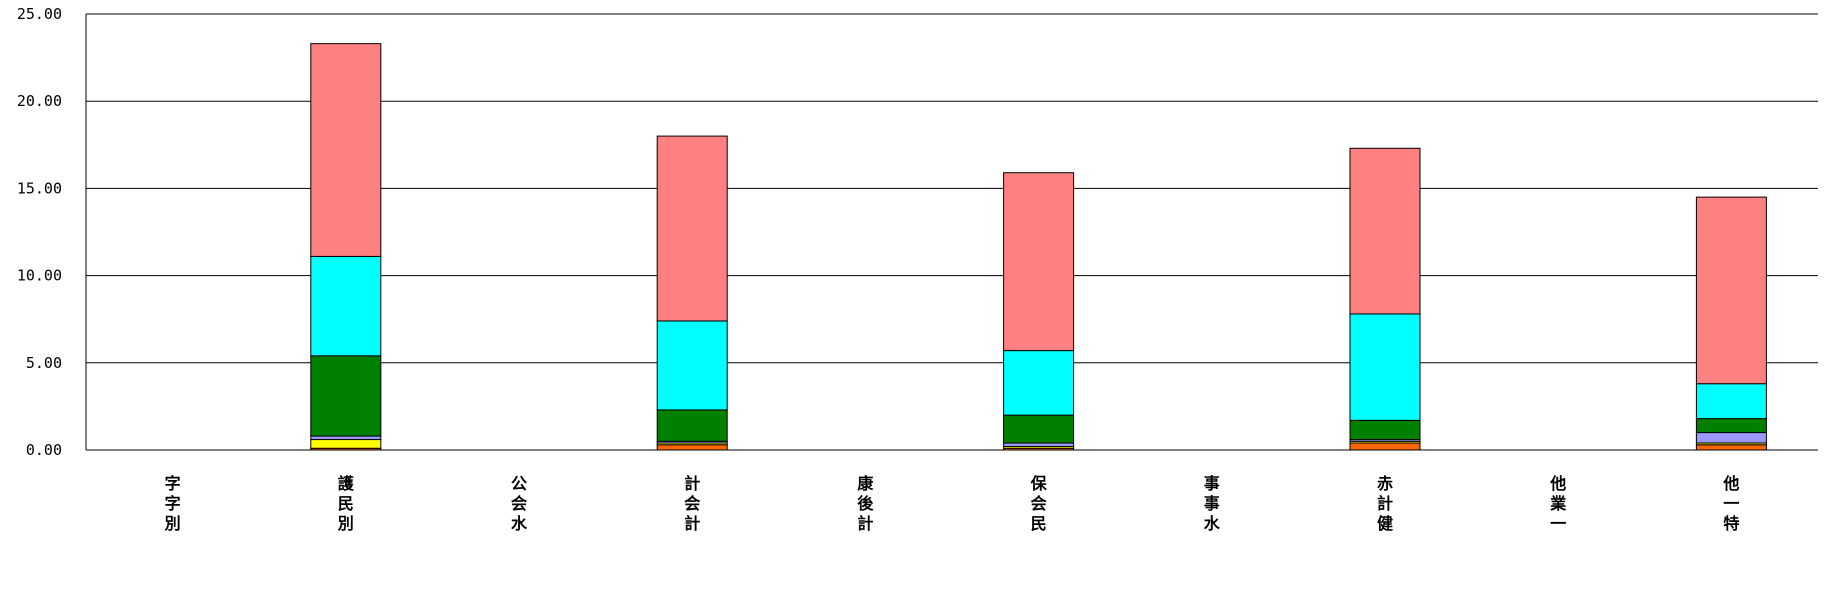 The image size is (1848, 605). I want to click on y-tick-labels: 0.00 5.00 10.00 15.00 20.00 25.00, so click(39, 232).